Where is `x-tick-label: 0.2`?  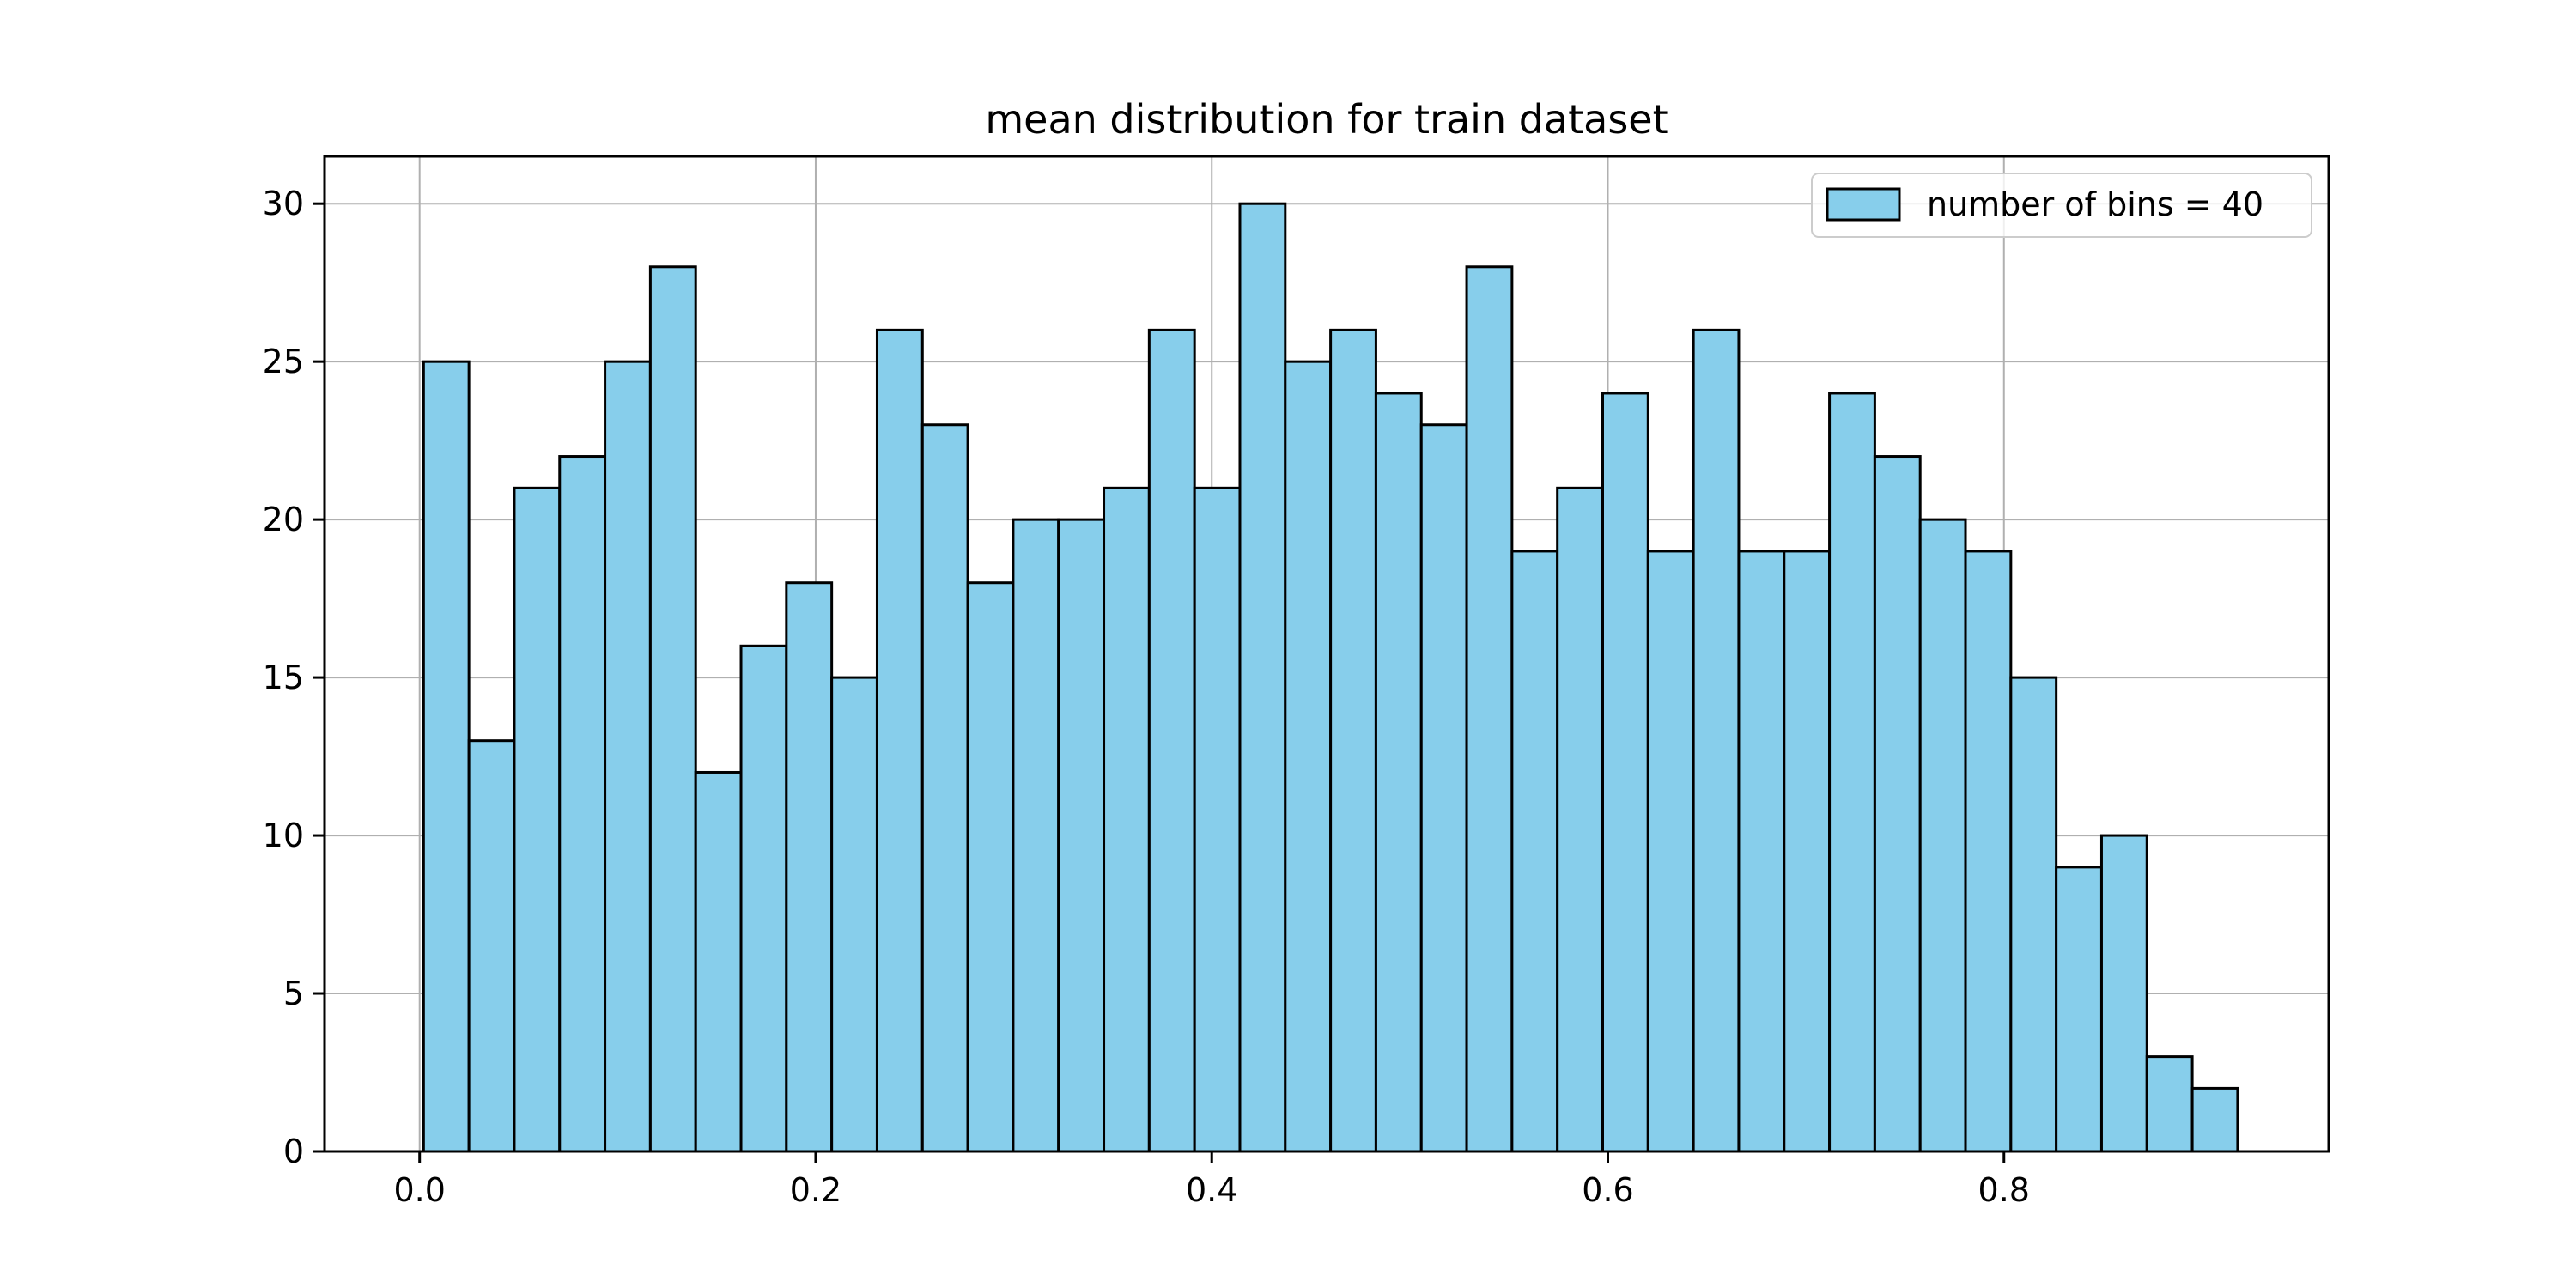 x-tick-label: 0.2 is located at coordinates (815, 1190).